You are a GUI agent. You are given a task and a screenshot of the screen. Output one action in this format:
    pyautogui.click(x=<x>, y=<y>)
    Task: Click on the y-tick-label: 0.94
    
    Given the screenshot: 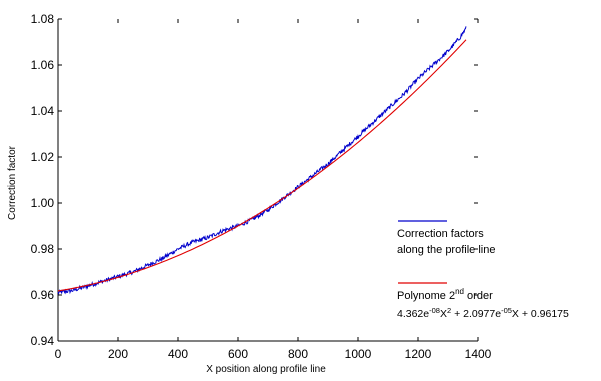 What is the action you would take?
    pyautogui.click(x=43, y=341)
    